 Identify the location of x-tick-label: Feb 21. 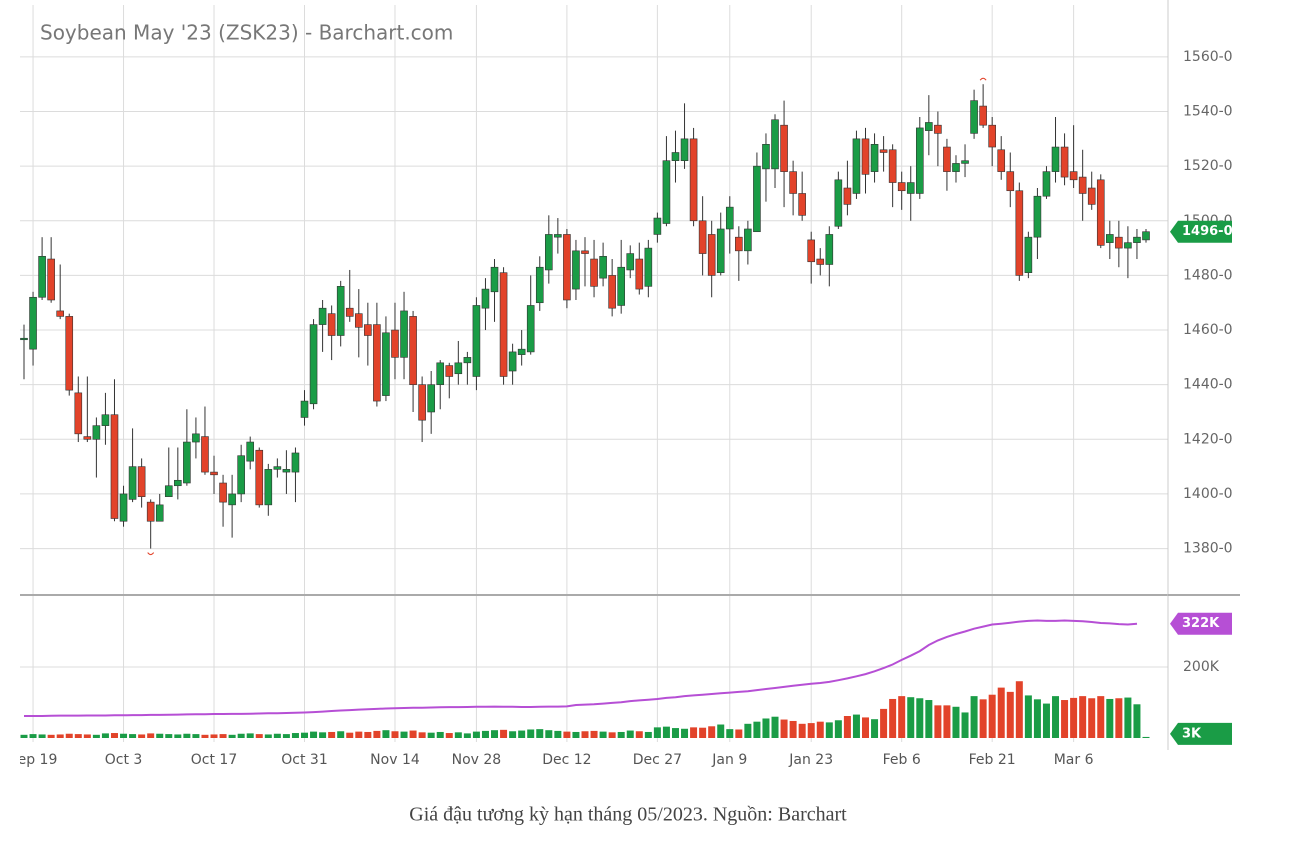
(992, 760).